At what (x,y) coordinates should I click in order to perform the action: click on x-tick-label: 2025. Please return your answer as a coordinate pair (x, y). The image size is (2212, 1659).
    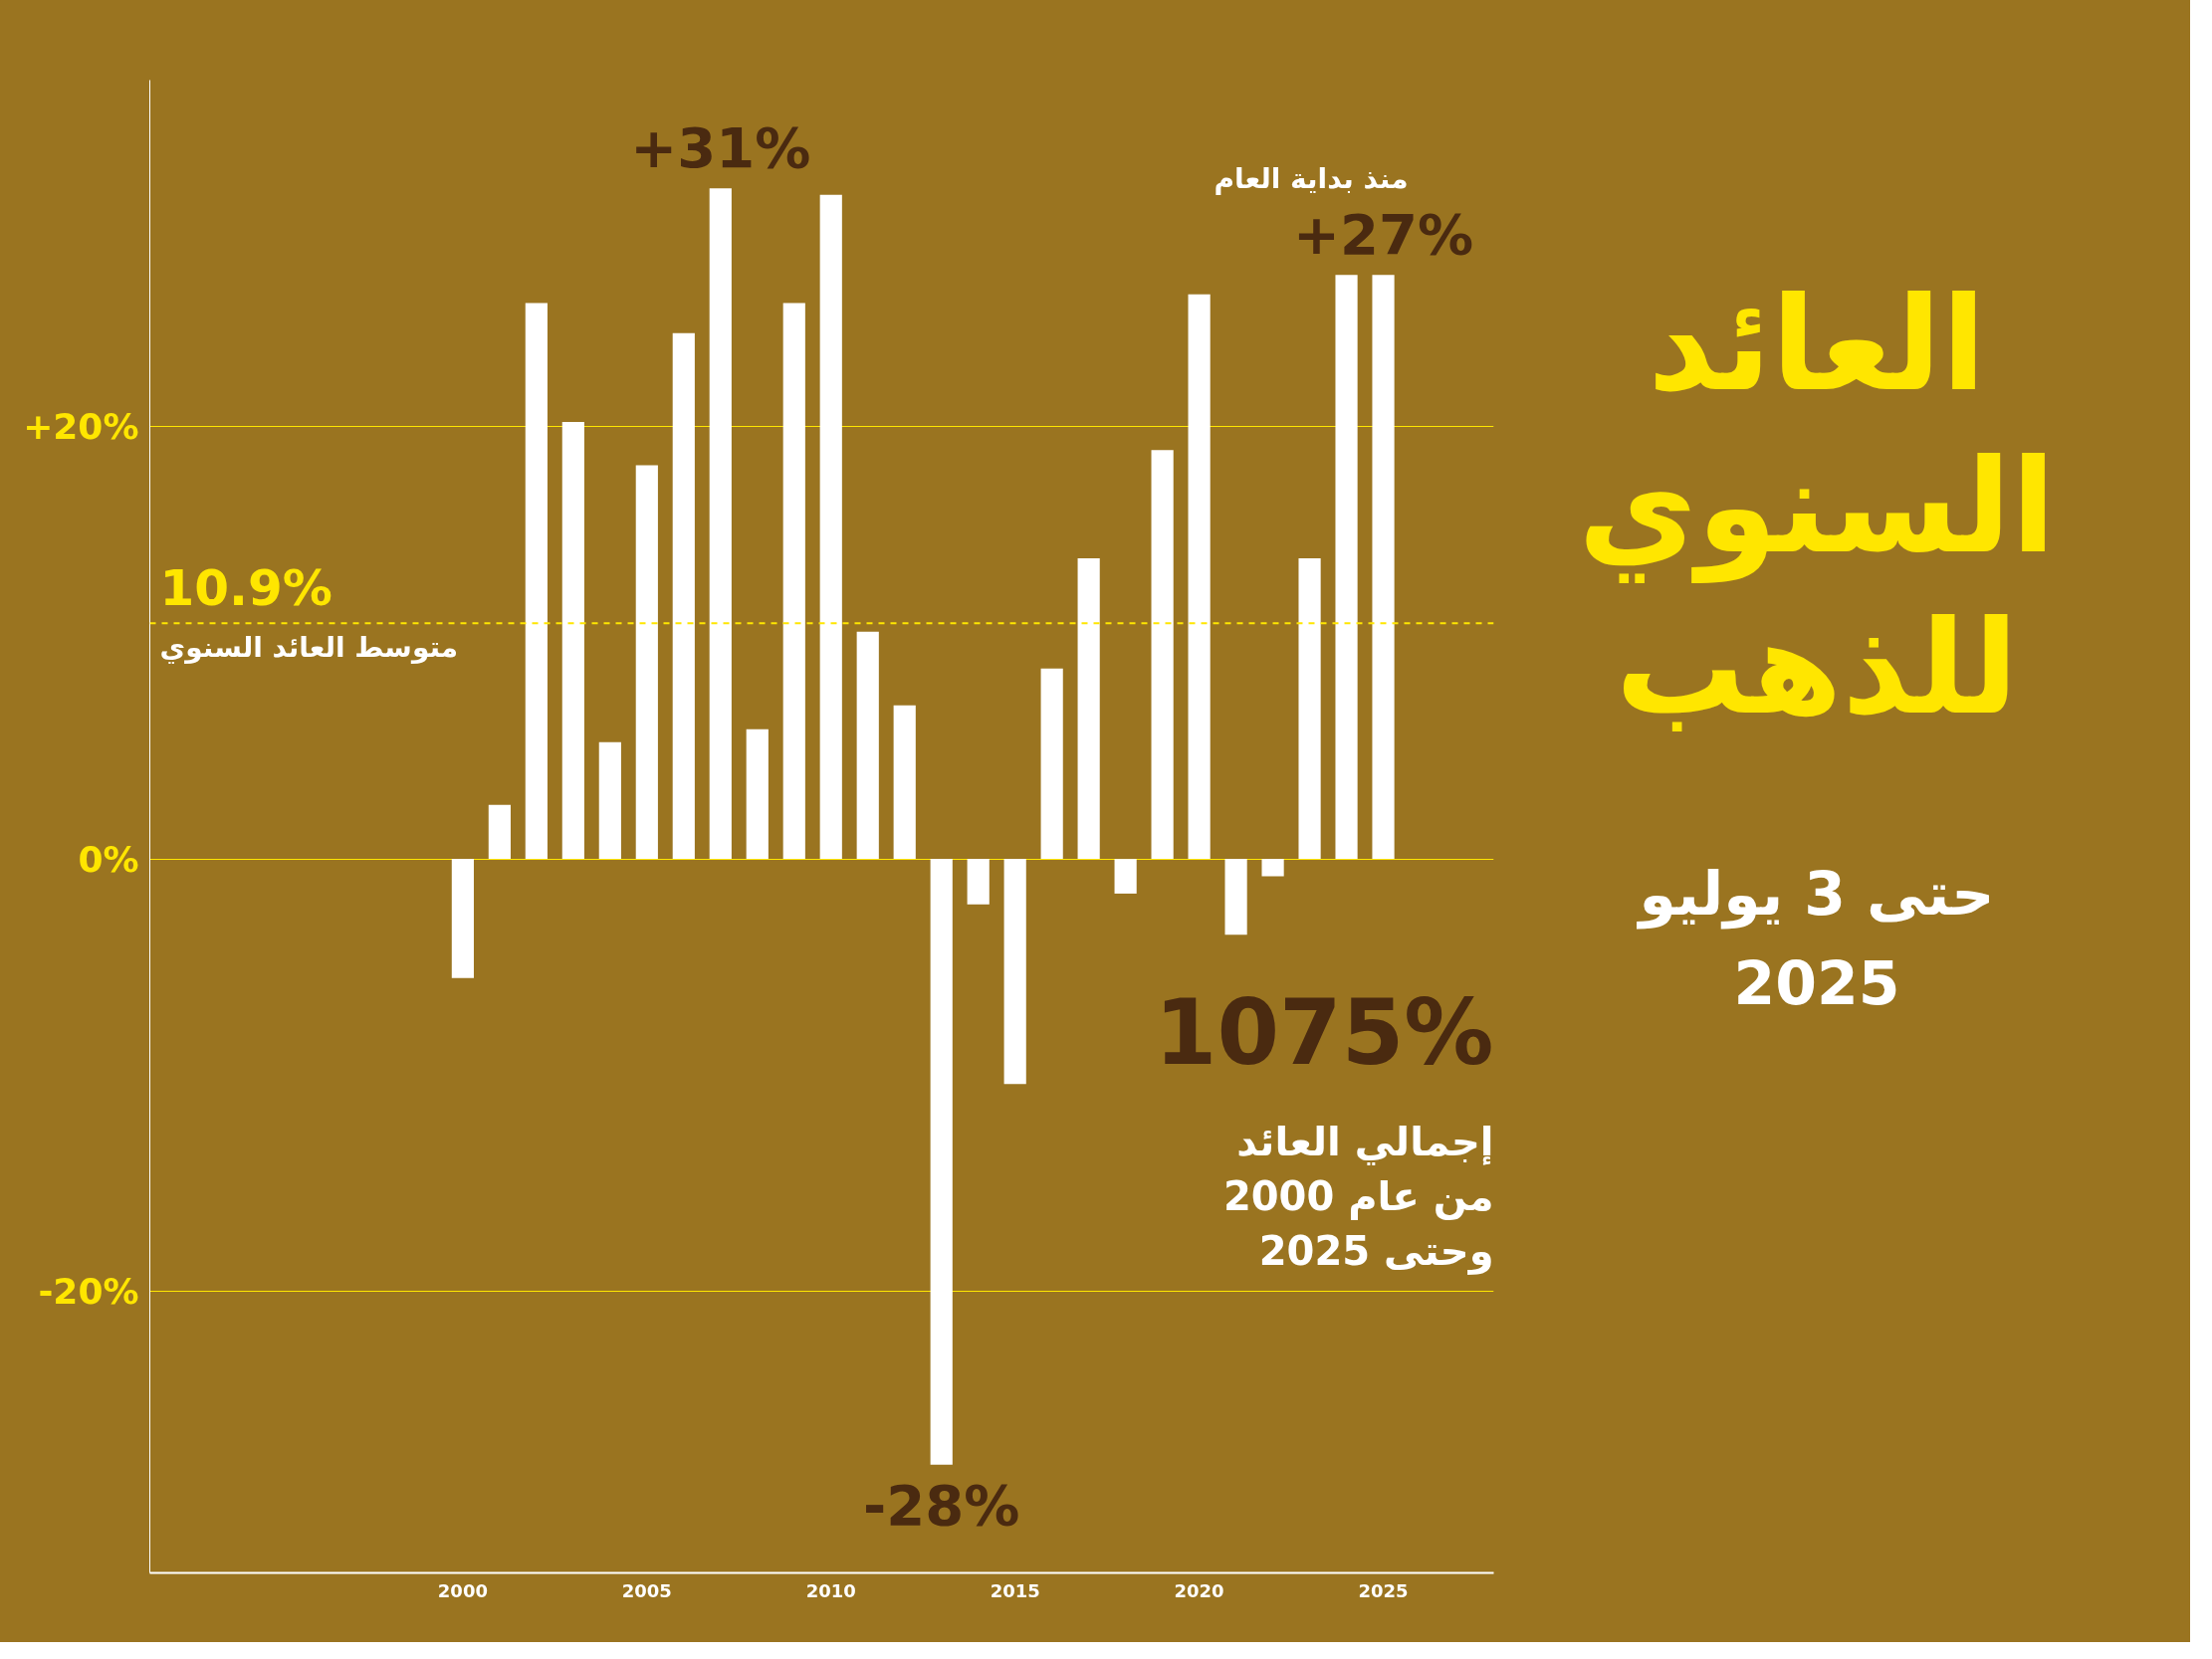
    Looking at the image, I should click on (1383, 1590).